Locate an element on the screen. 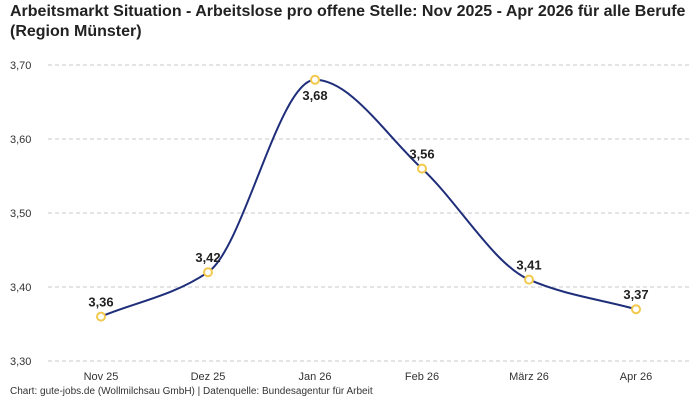 The width and height of the screenshot is (700, 400). x-tick-label: Dez 25 is located at coordinates (208, 377).